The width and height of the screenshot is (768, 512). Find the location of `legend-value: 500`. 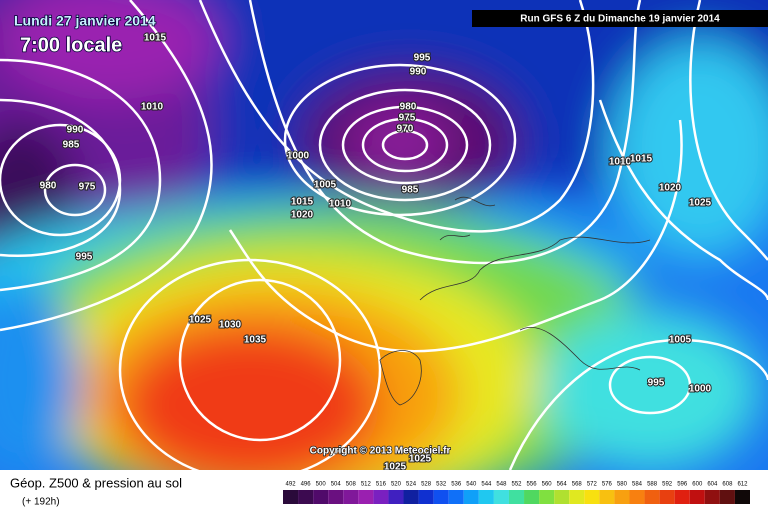

legend-value: 500 is located at coordinates (321, 485).